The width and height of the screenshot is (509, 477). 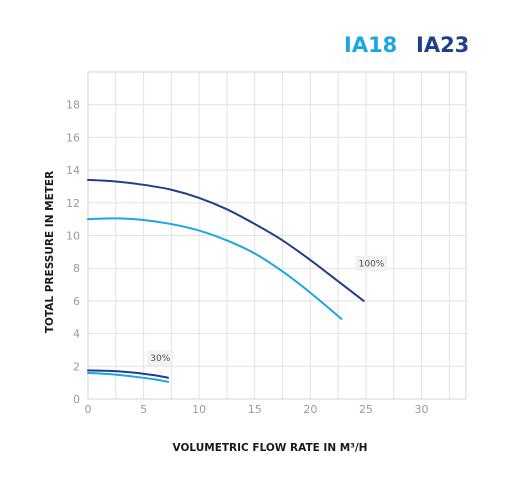 I want to click on series-line-ia23-100pct, so click(x=226, y=240).